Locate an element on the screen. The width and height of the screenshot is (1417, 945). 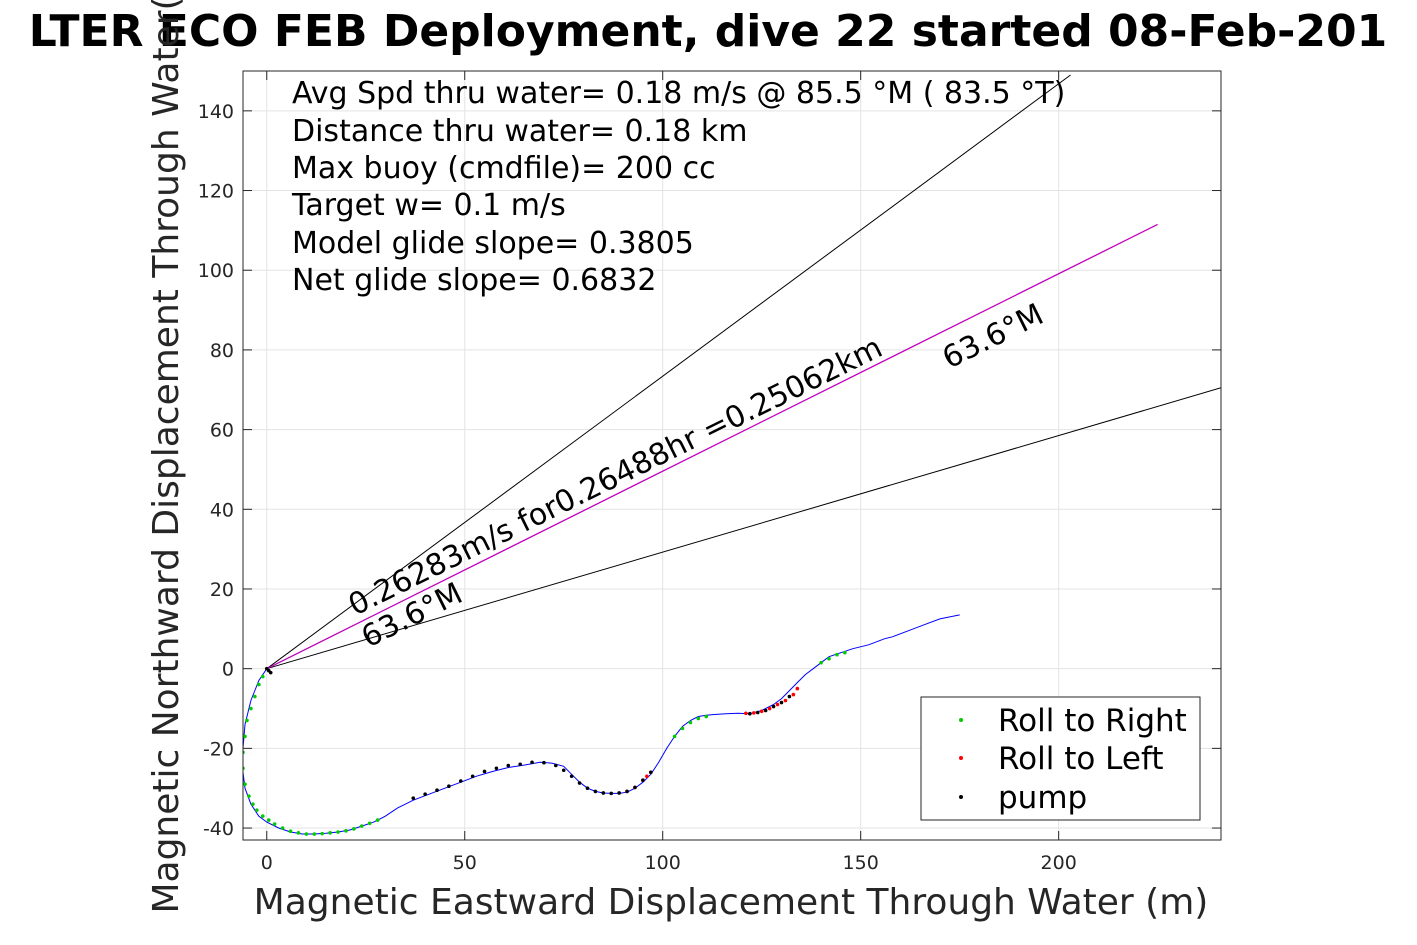
legend-label-pump: pump is located at coordinates (1042, 798).